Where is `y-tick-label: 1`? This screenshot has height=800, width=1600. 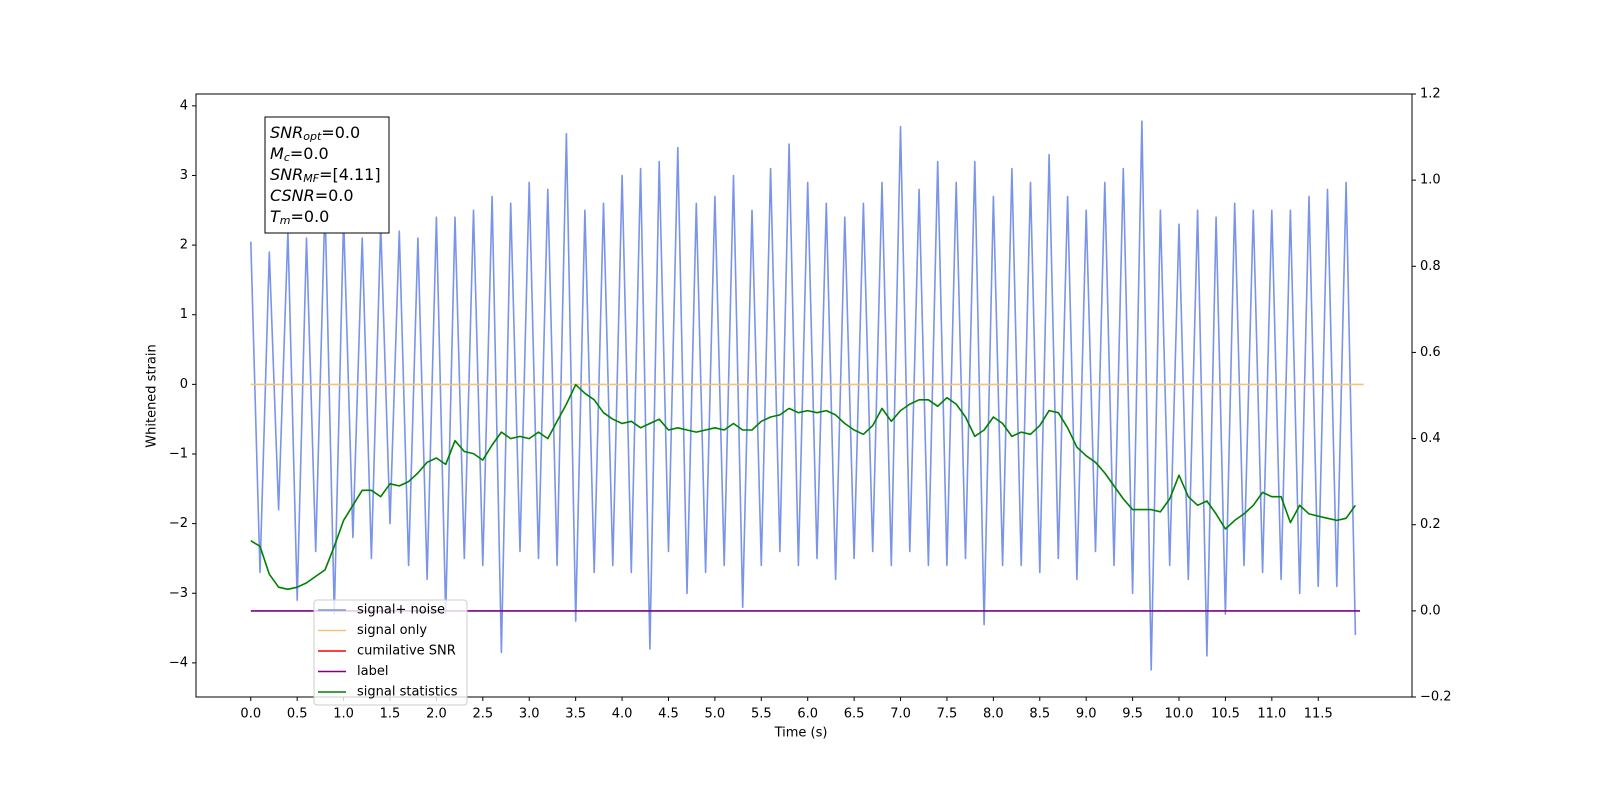
y-tick-label: 1 is located at coordinates (184, 314).